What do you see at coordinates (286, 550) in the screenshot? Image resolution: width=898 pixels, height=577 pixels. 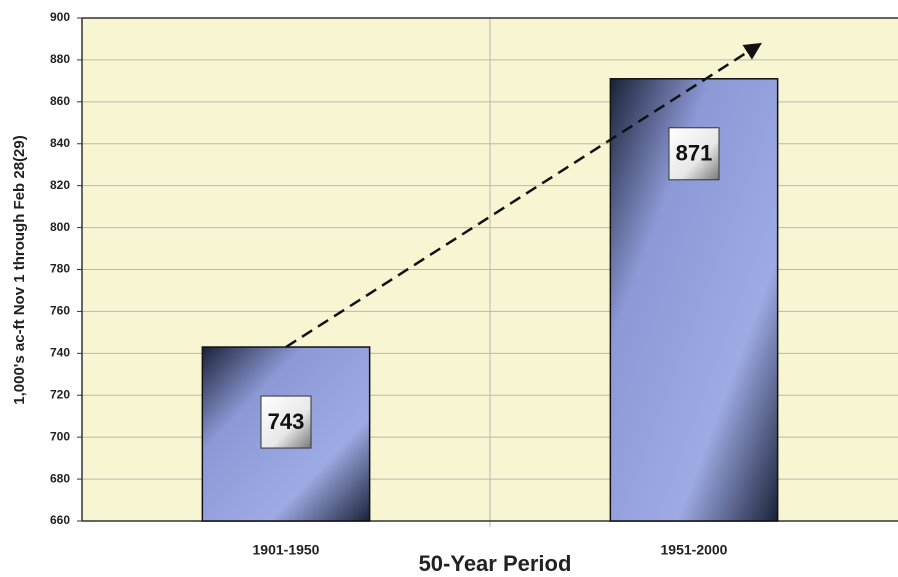 I see `x-tick-label: 1901-1950` at bounding box center [286, 550].